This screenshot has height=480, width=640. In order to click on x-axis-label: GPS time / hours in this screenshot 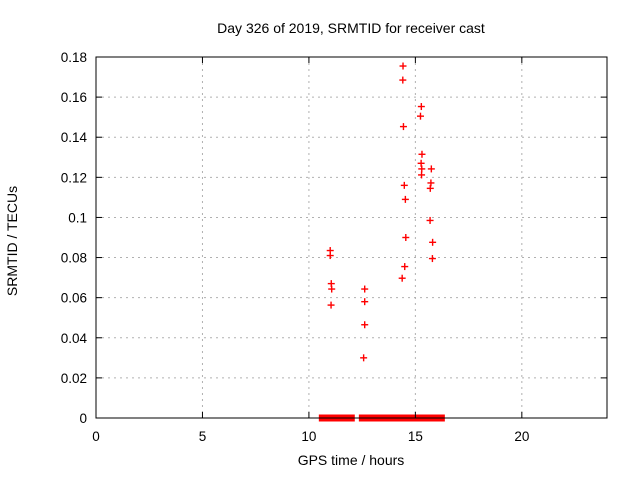, I will do `click(351, 460)`.